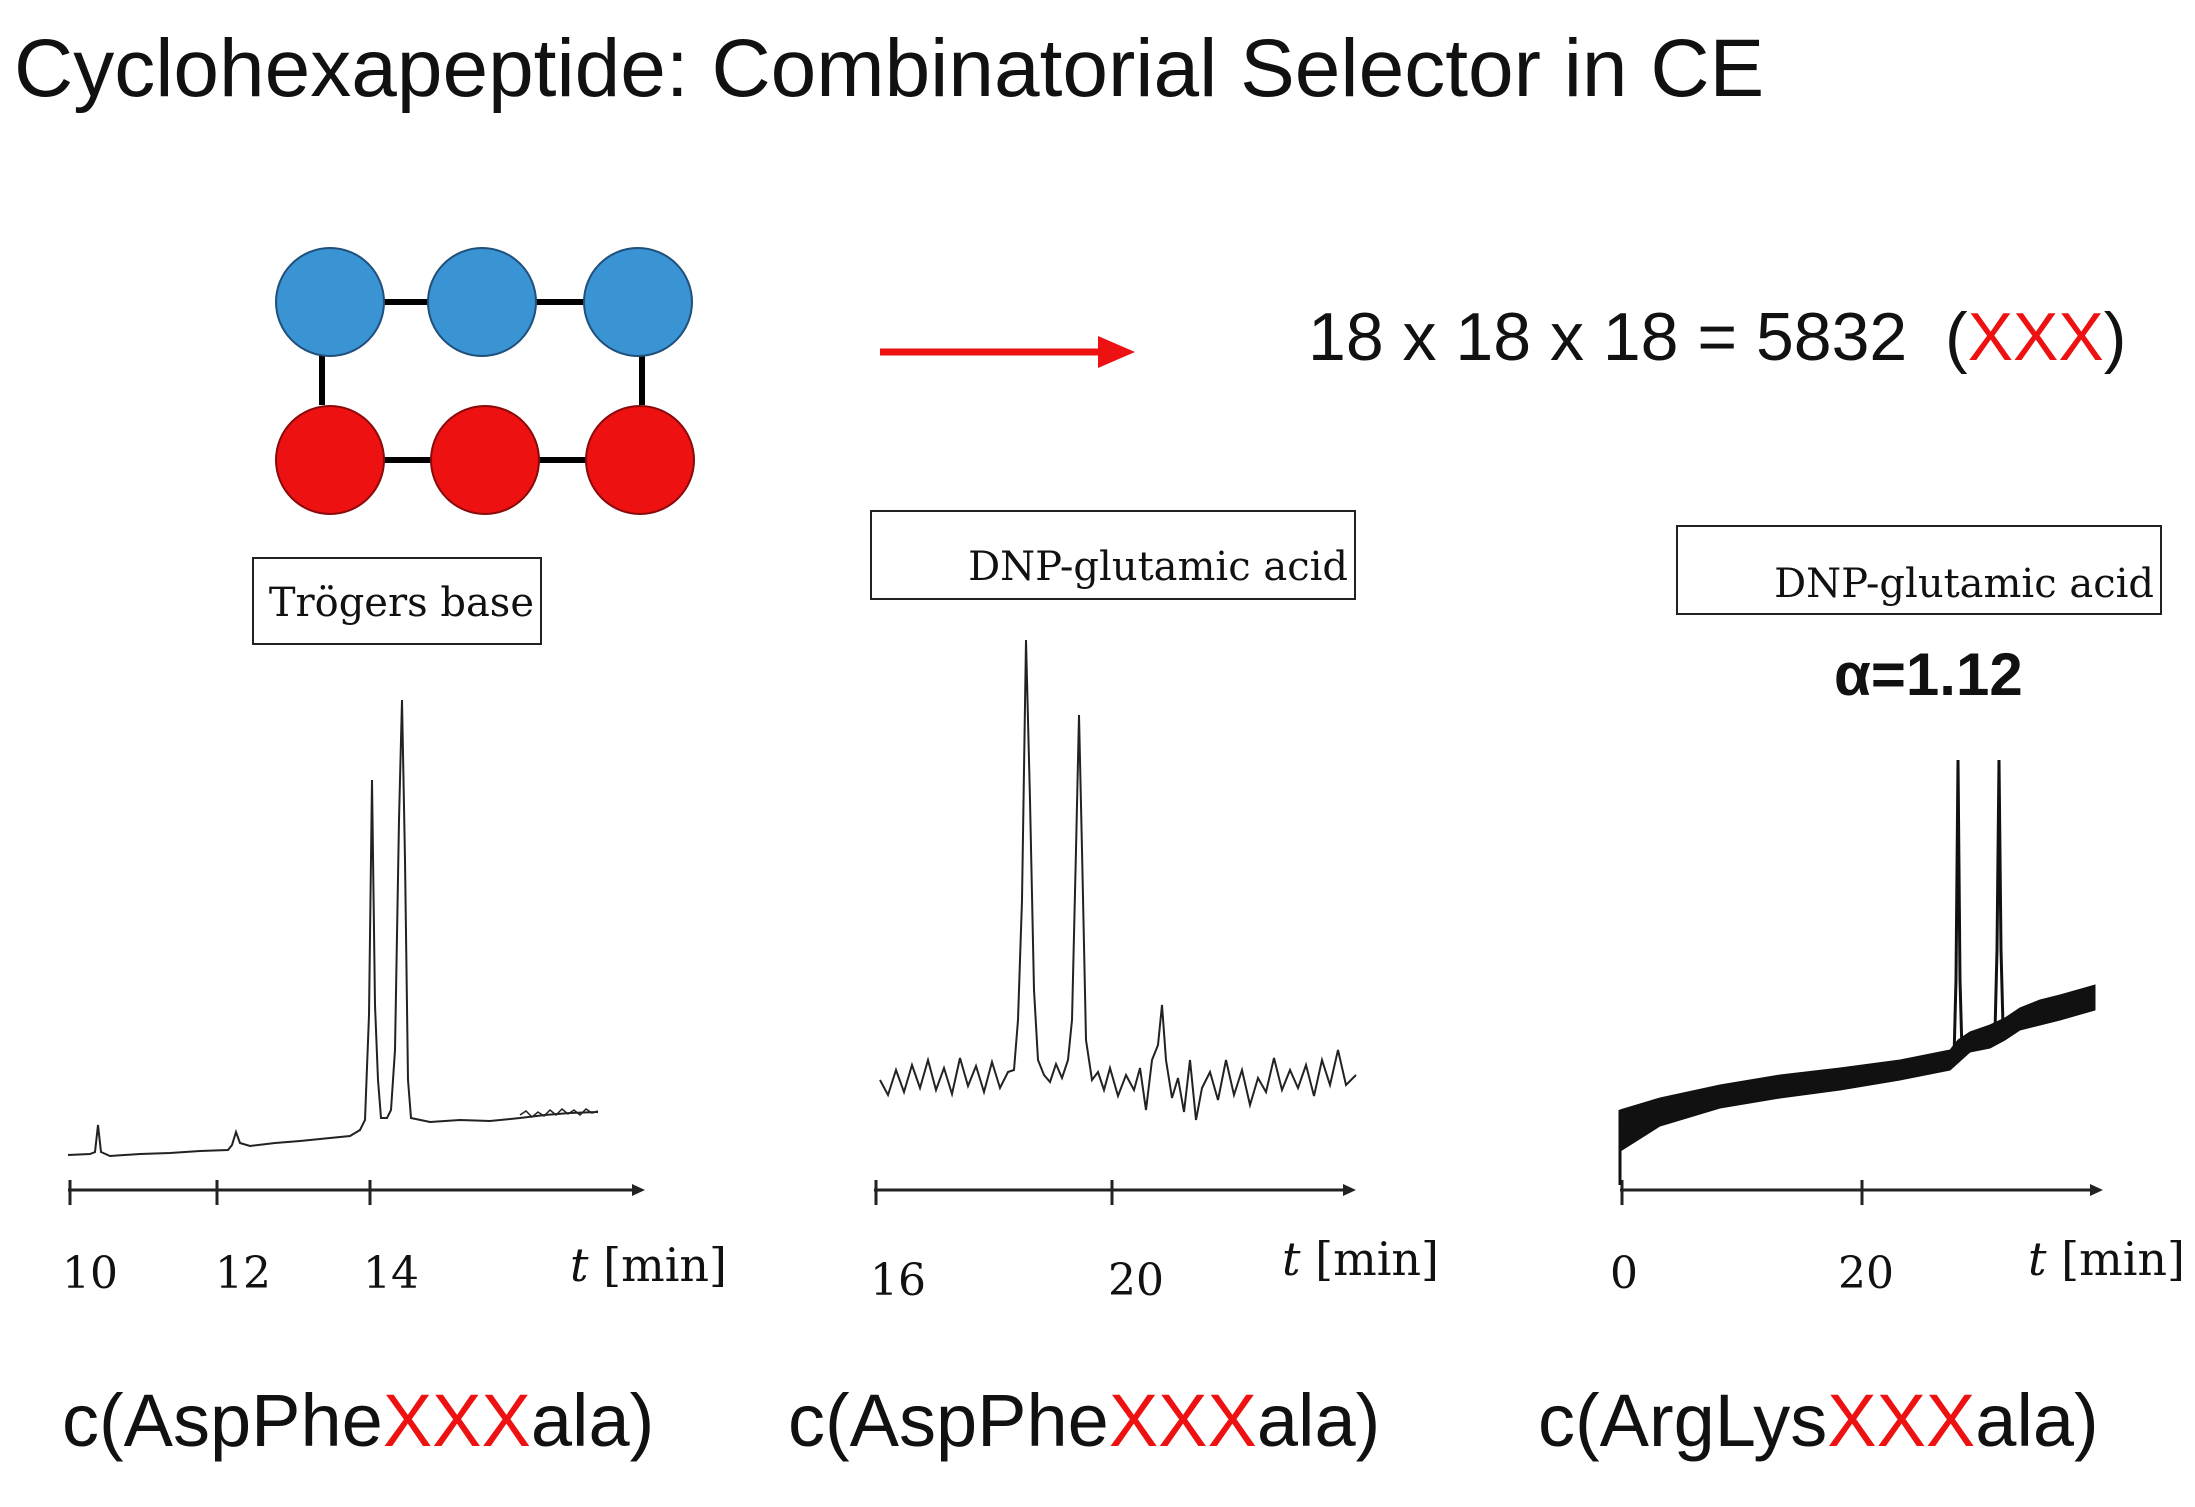 The height and width of the screenshot is (1507, 2195). I want to click on formula-close: ), so click(2115, 337).